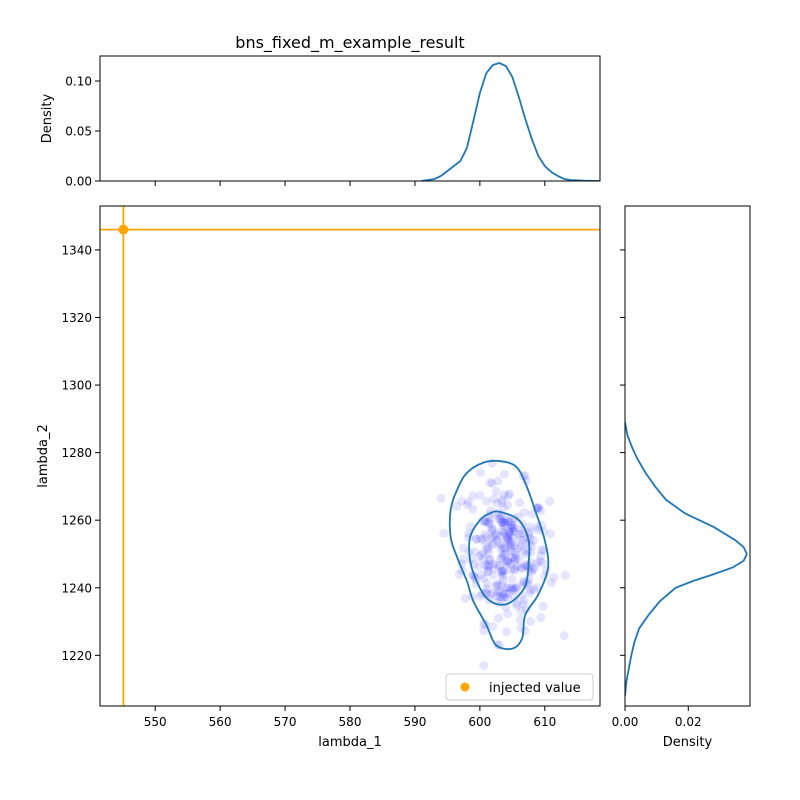 The height and width of the screenshot is (800, 800). What do you see at coordinates (76, 521) in the screenshot?
I see `joint-y-tick-label: 1260` at bounding box center [76, 521].